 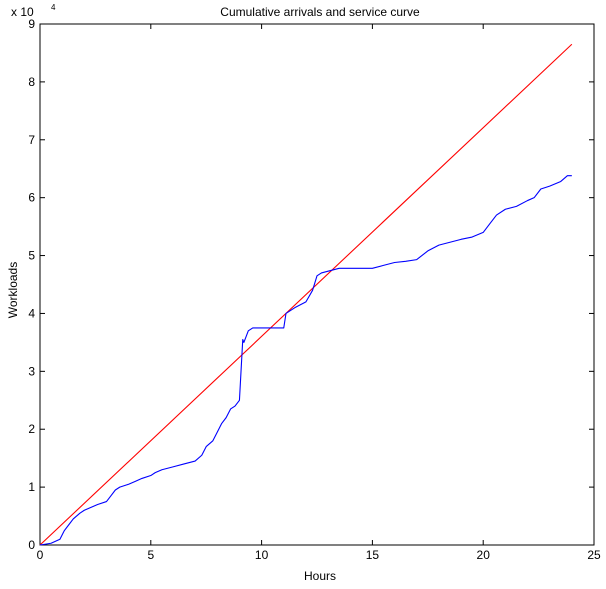 What do you see at coordinates (150, 555) in the screenshot?
I see `x-tick-label: 5` at bounding box center [150, 555].